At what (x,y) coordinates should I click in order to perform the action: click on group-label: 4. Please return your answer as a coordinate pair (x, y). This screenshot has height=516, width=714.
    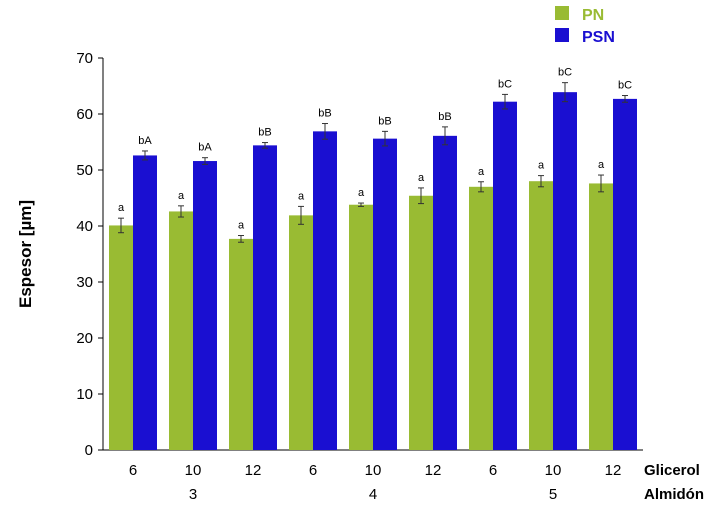
    Looking at the image, I should click on (373, 494).